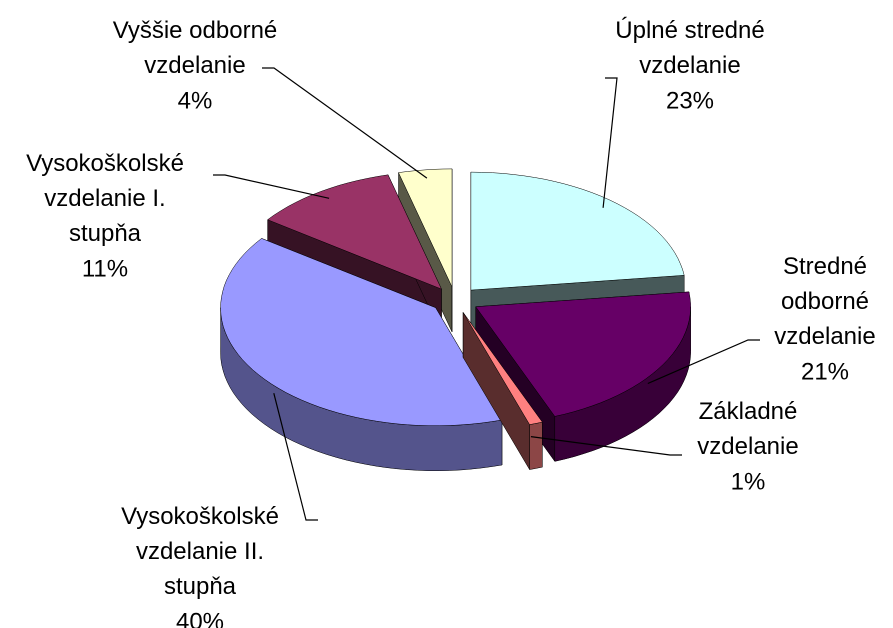 The height and width of the screenshot is (628, 893). I want to click on value-label: 1%, so click(748, 481).